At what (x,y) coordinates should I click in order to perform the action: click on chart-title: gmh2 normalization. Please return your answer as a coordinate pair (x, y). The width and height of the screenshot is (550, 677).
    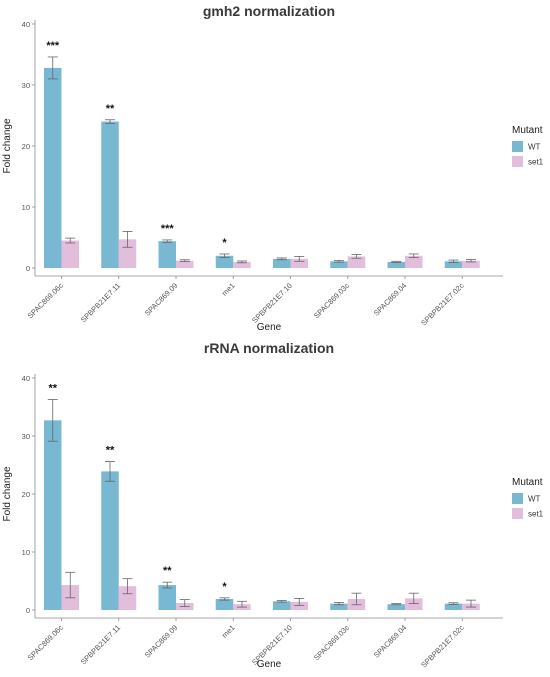
    Looking at the image, I should click on (269, 11).